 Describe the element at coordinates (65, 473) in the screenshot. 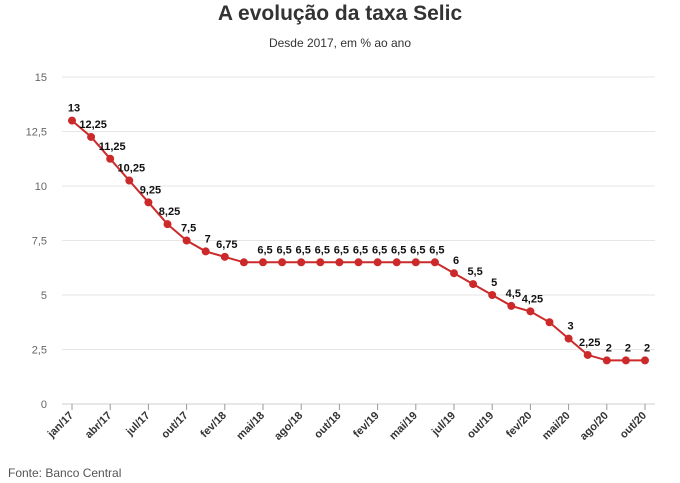

I see `source-note: Fonte: Banco Central` at that location.